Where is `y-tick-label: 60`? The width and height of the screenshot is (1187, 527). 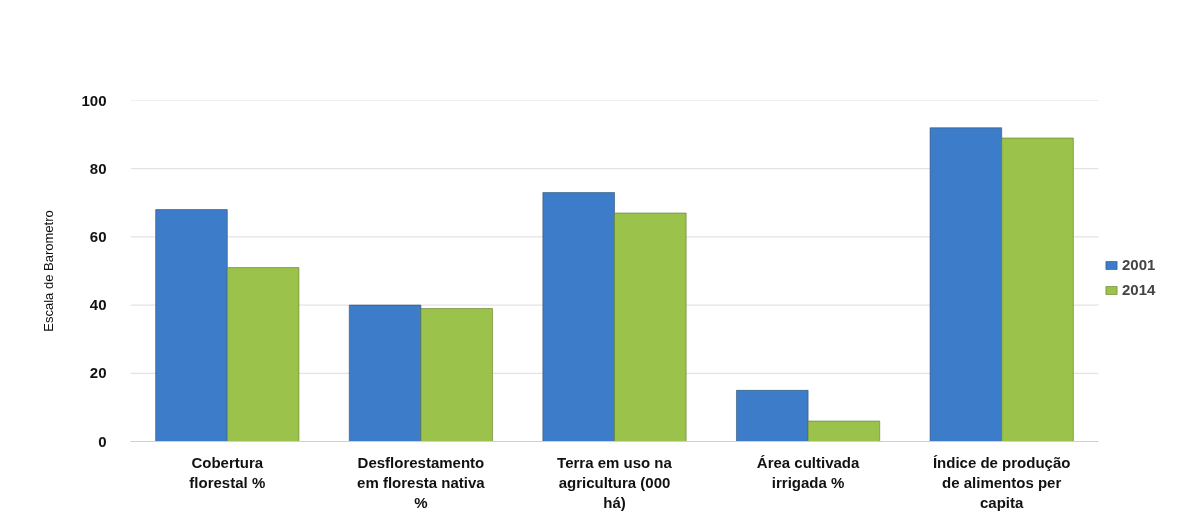
y-tick-label: 60 is located at coordinates (98, 236).